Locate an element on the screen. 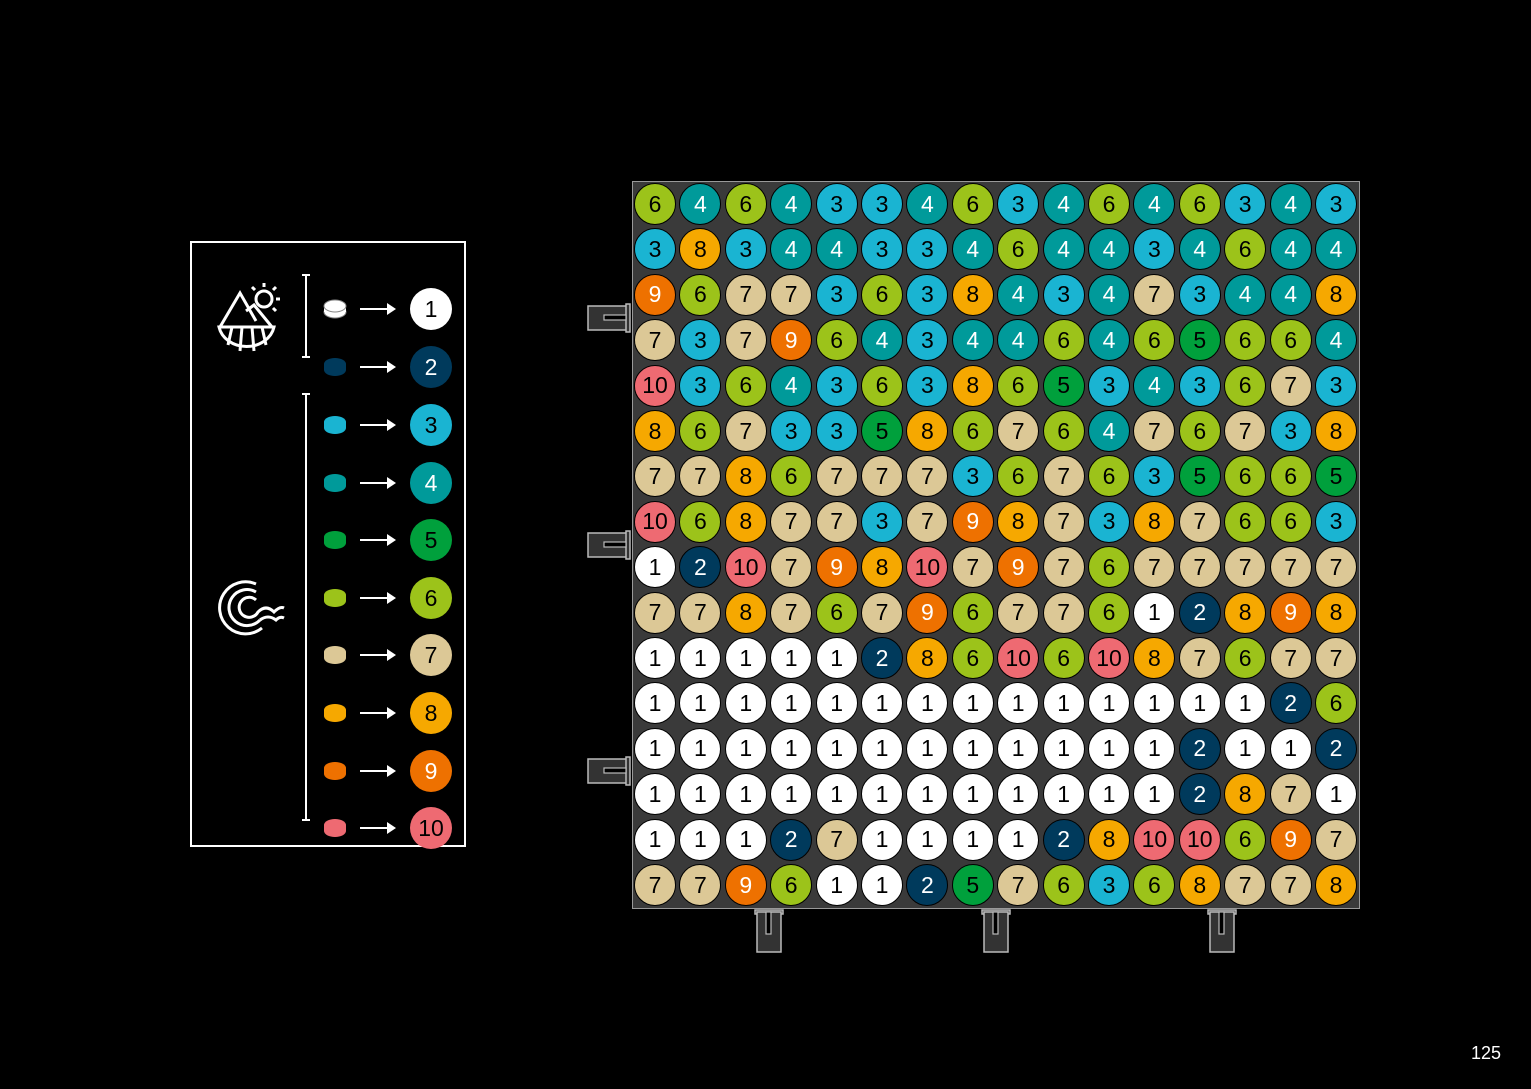 This screenshot has height=1089, width=1531. legend-item-7: 7 is located at coordinates (330, 655).